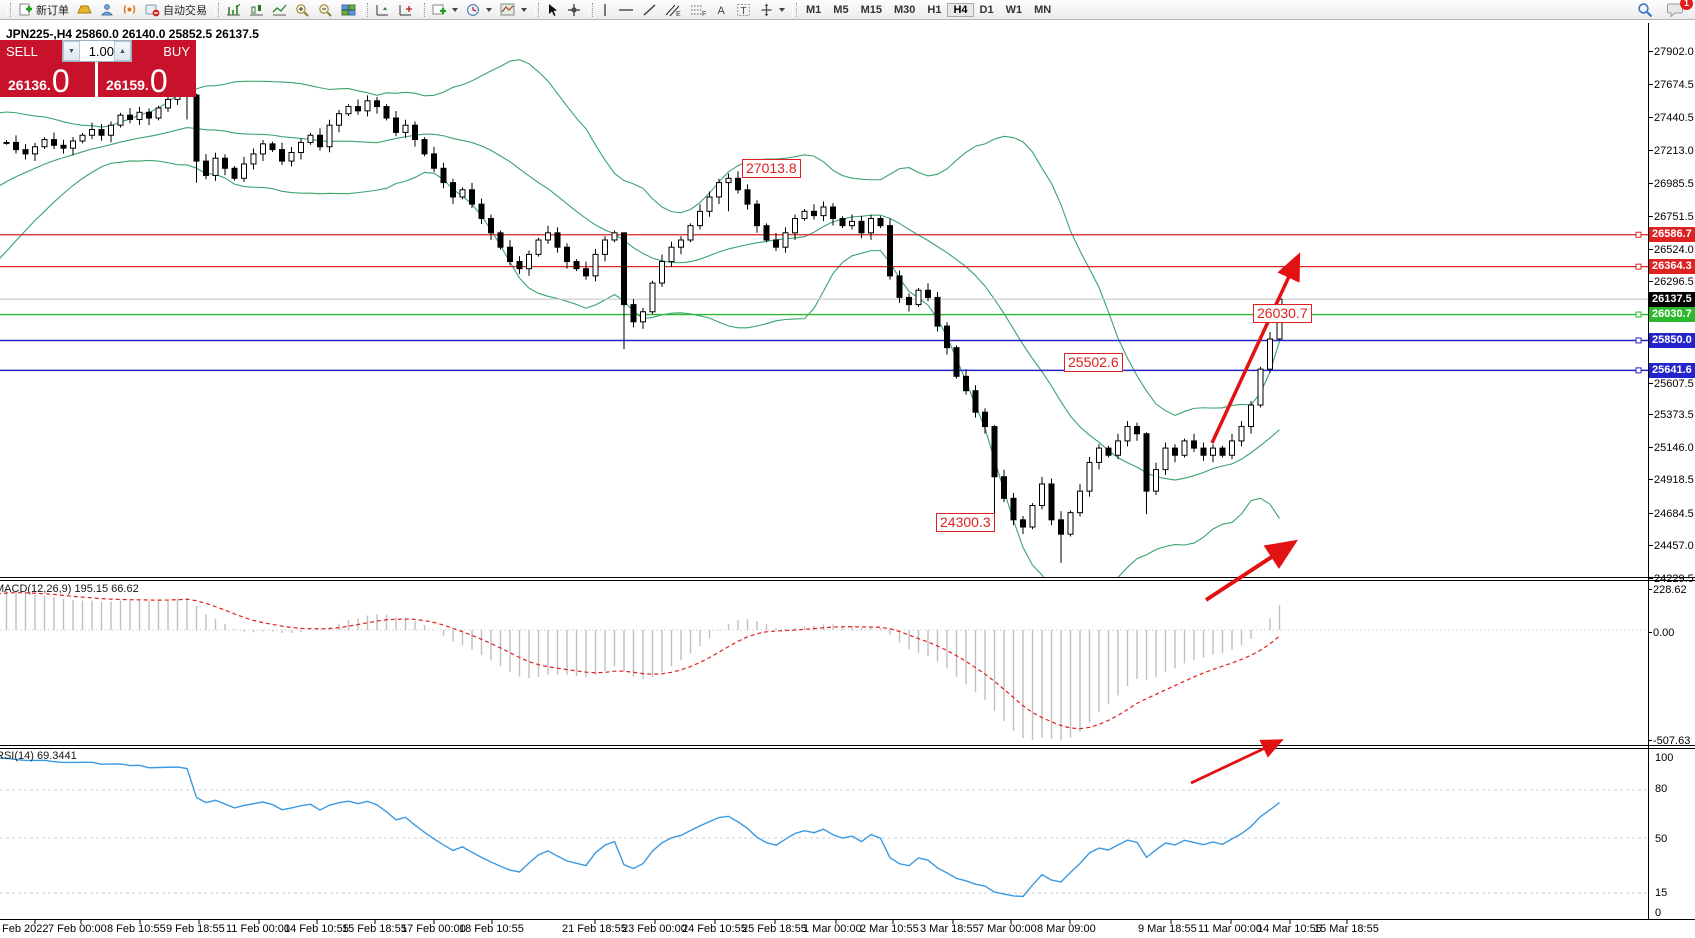  Describe the element at coordinates (649, 9) in the screenshot. I see `trendline-tool-button` at that location.